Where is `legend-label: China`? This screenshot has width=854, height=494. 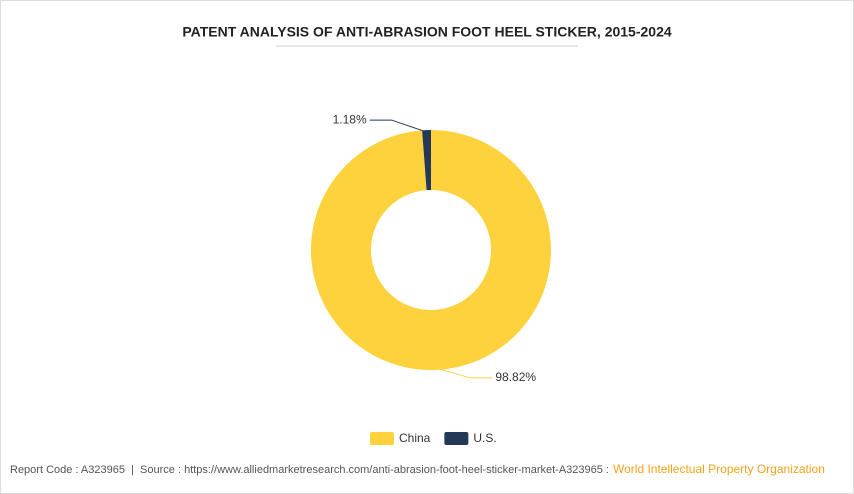 legend-label: China is located at coordinates (415, 438).